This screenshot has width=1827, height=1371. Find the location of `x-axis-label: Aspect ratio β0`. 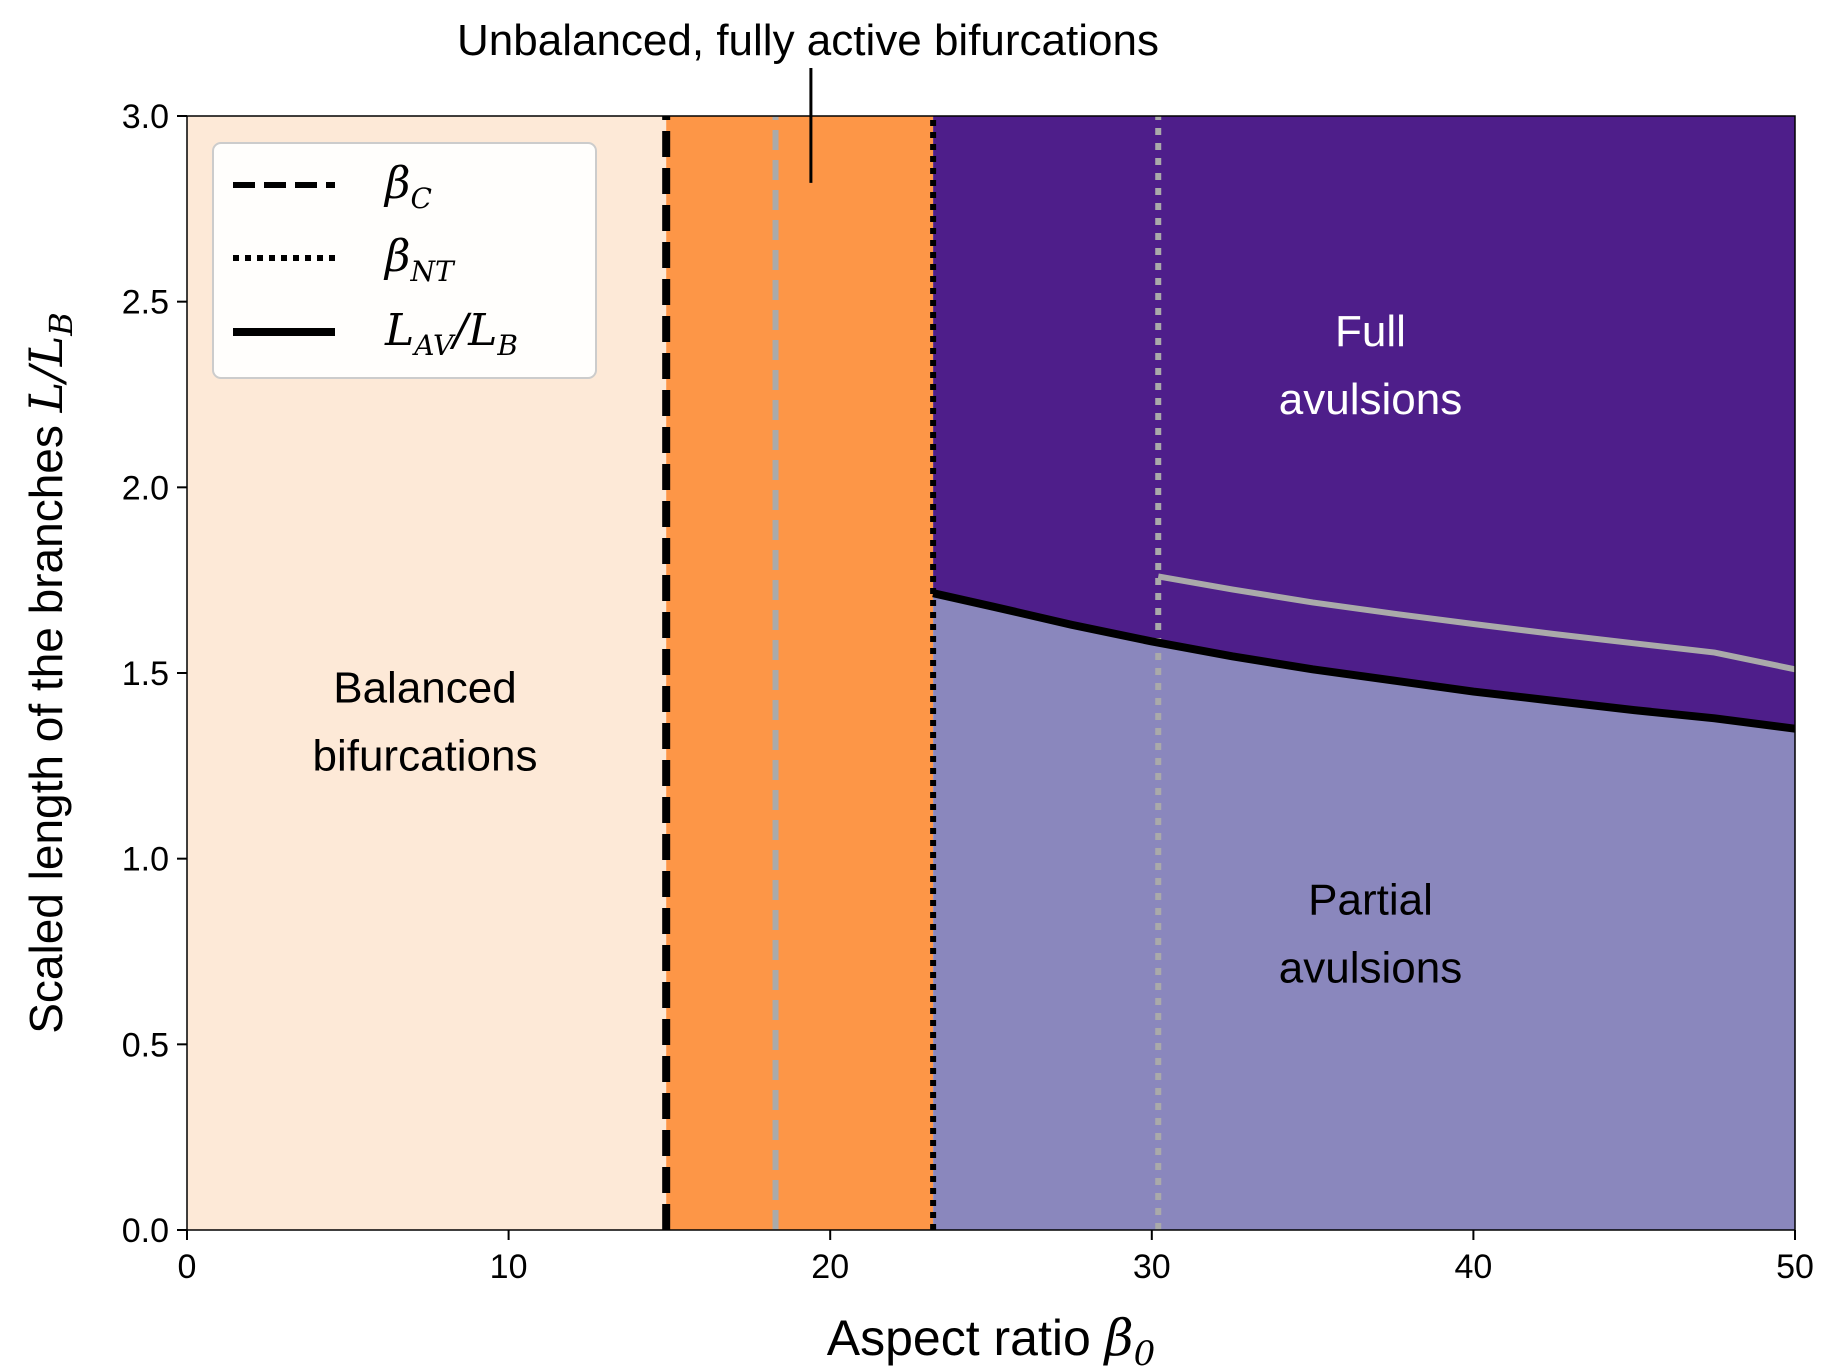

x-axis-label: Aspect ratio β0 is located at coordinates (991, 1340).